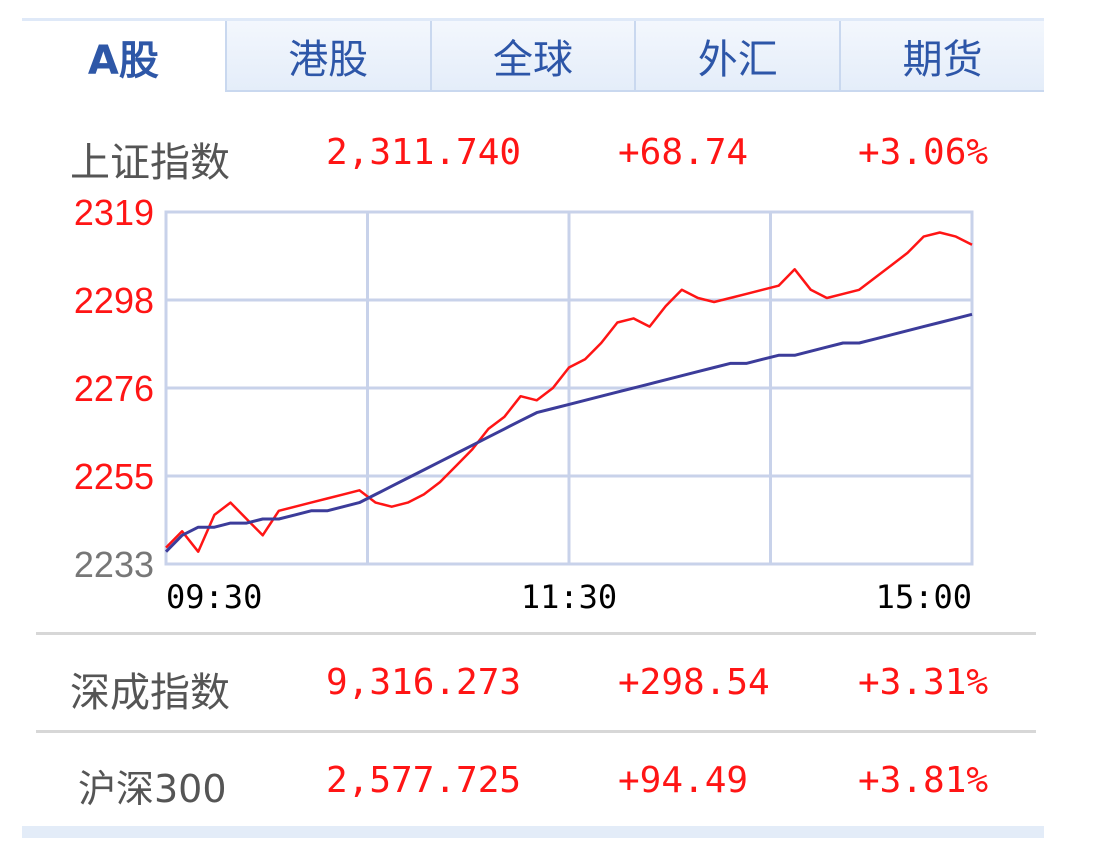 This screenshot has width=1116, height=860. Describe the element at coordinates (114, 300) in the screenshot. I see `y-tick-label: 2298` at that location.